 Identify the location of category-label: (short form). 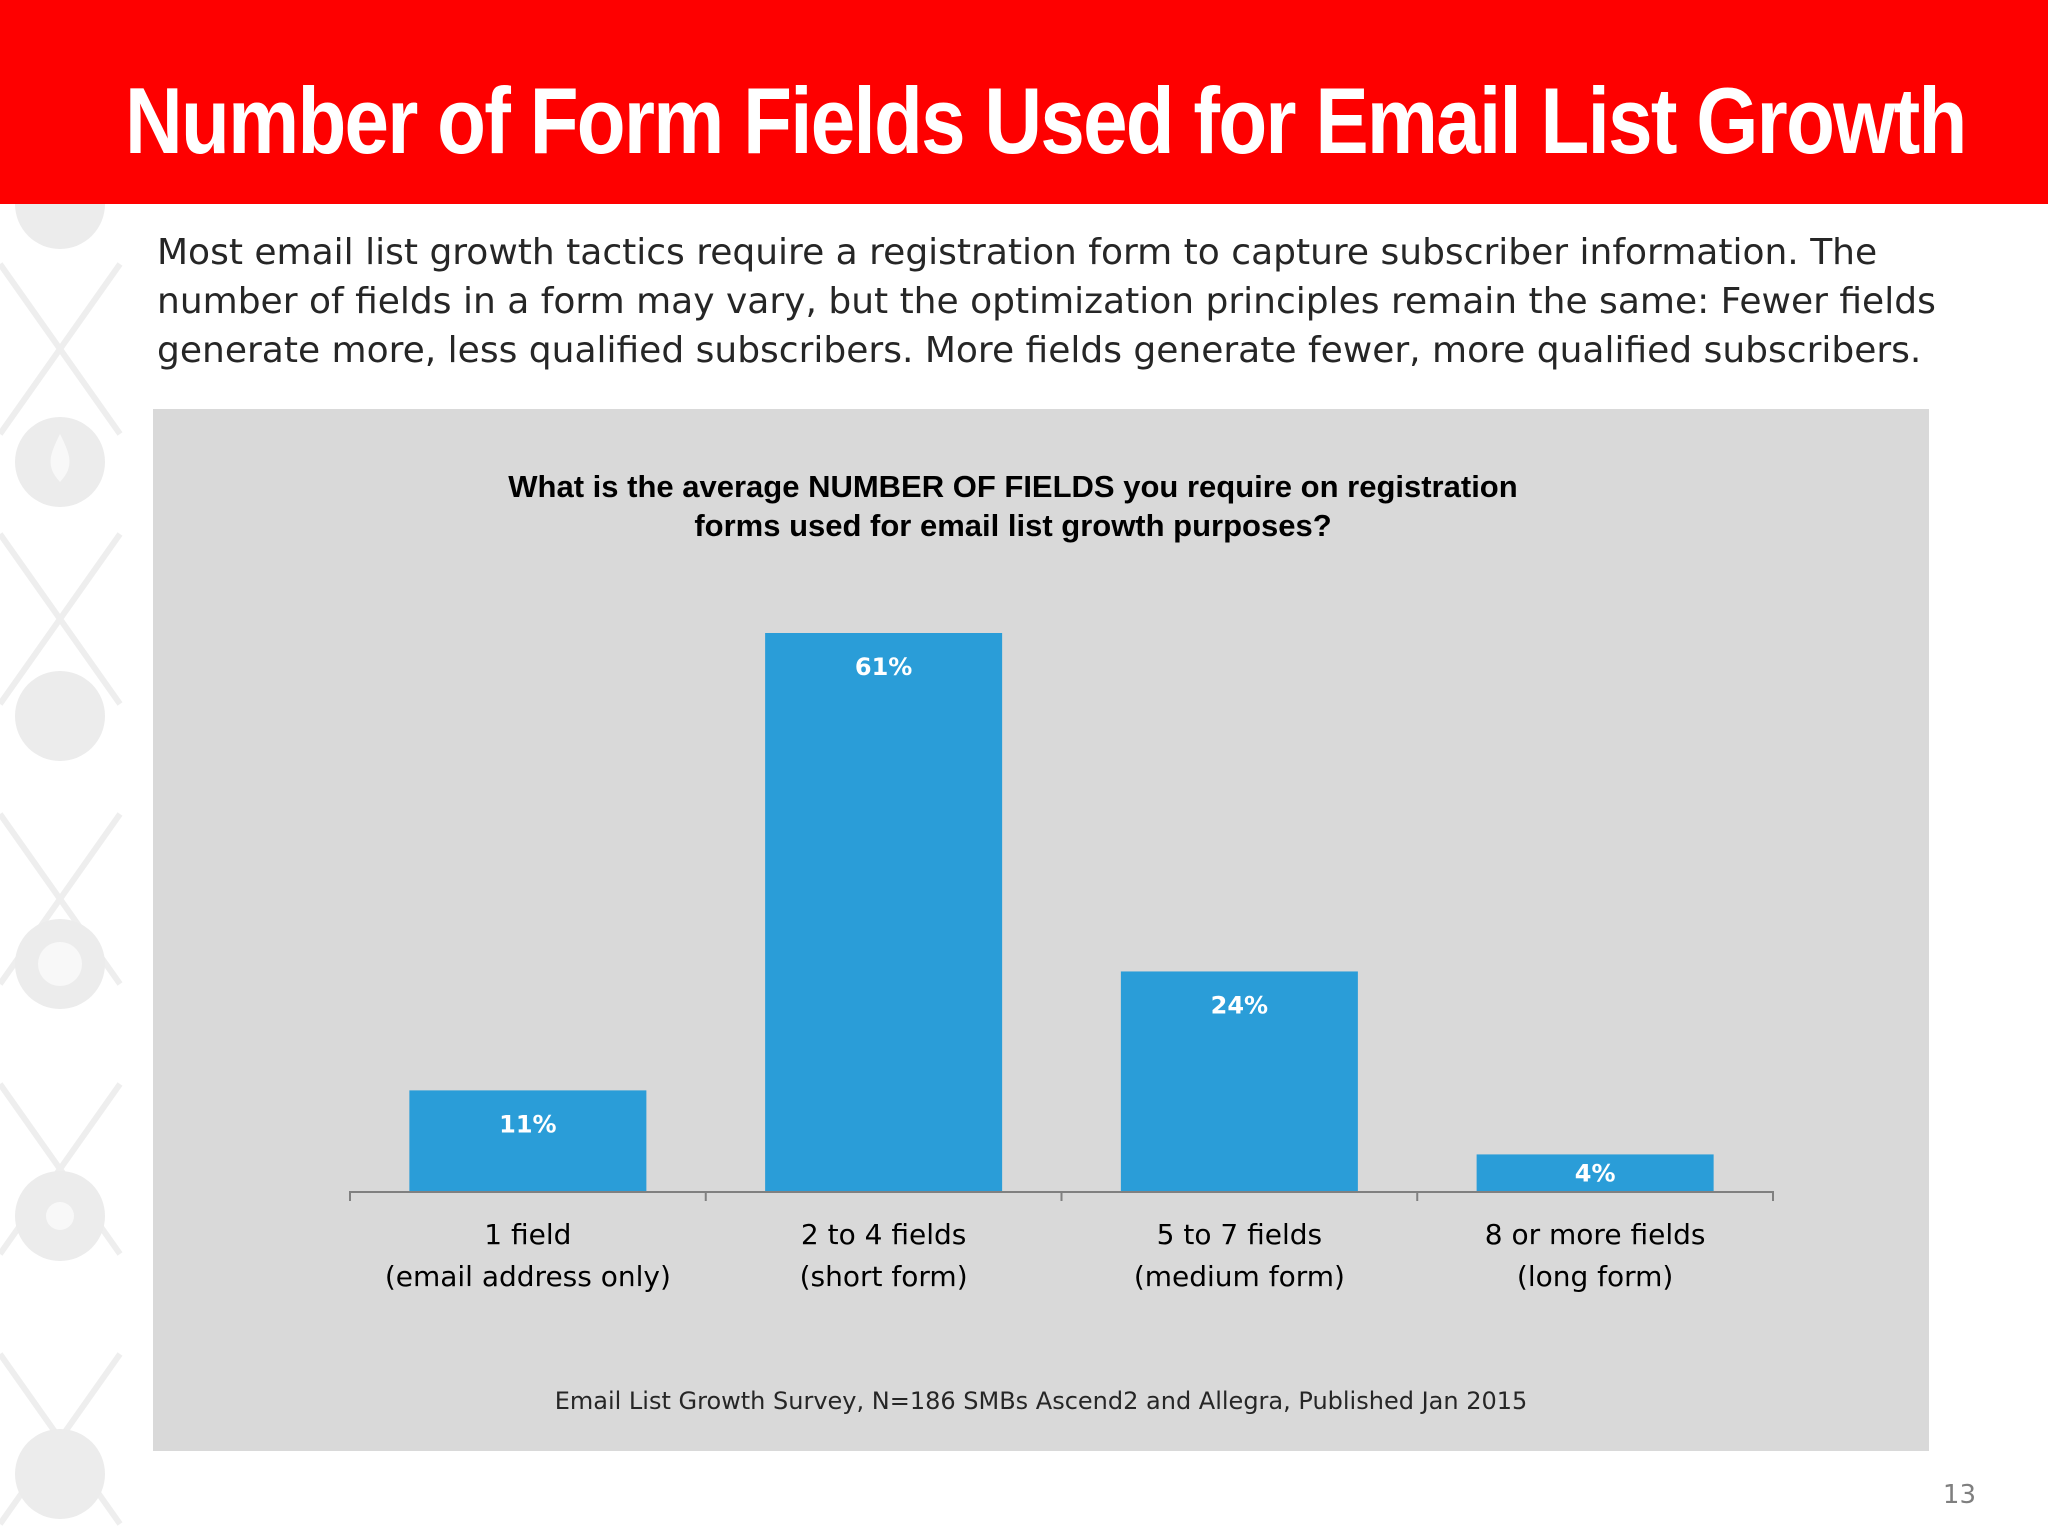
(884, 1276).